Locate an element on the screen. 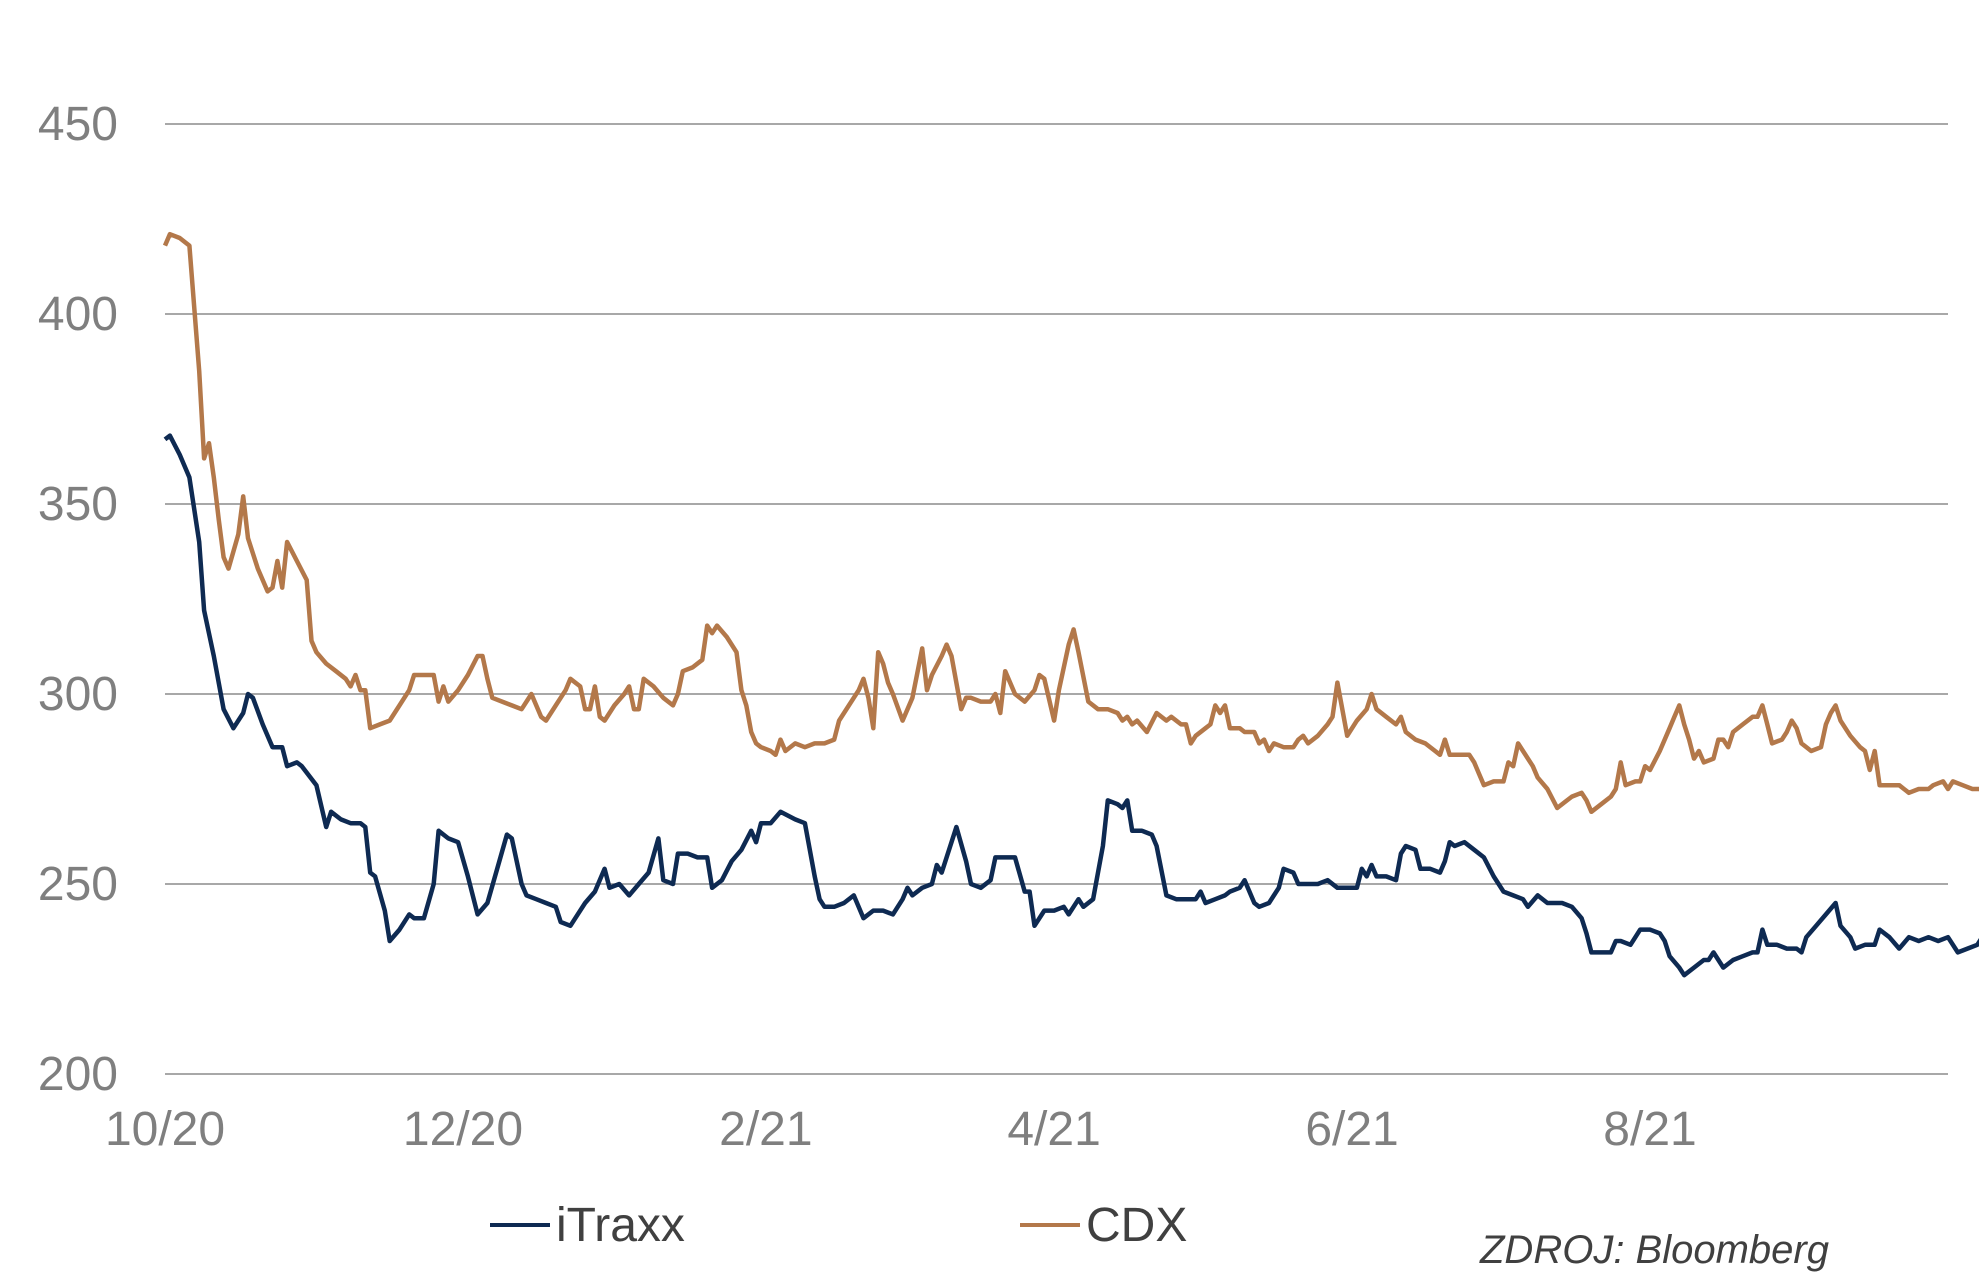  x-tick-label: 6/21 is located at coordinates (1351, 1129).